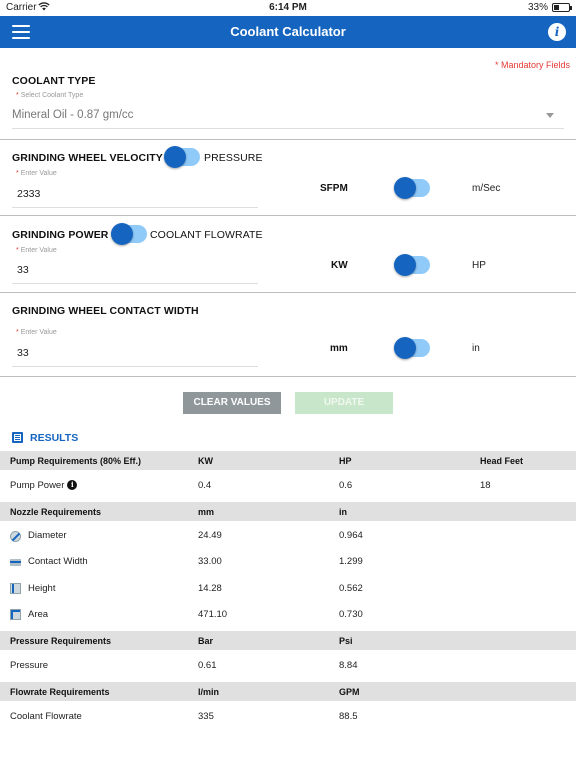  I want to click on velocity-input: 2333, so click(29, 194).